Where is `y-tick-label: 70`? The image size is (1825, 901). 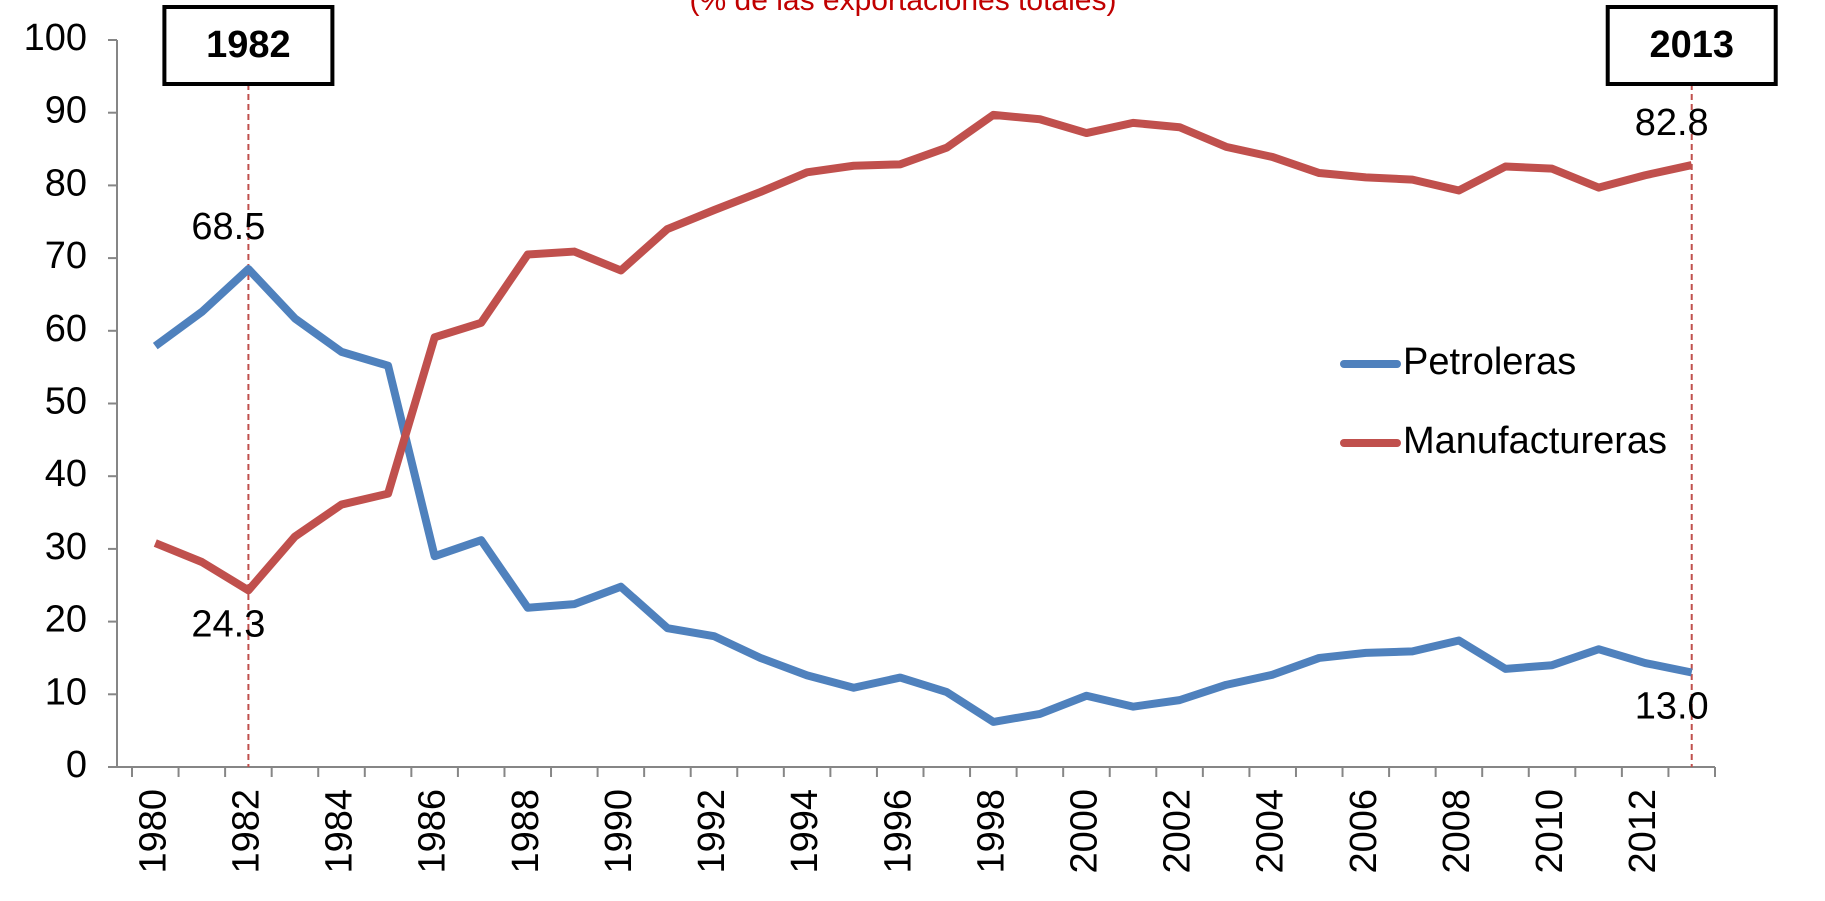
y-tick-label: 70 is located at coordinates (66, 256).